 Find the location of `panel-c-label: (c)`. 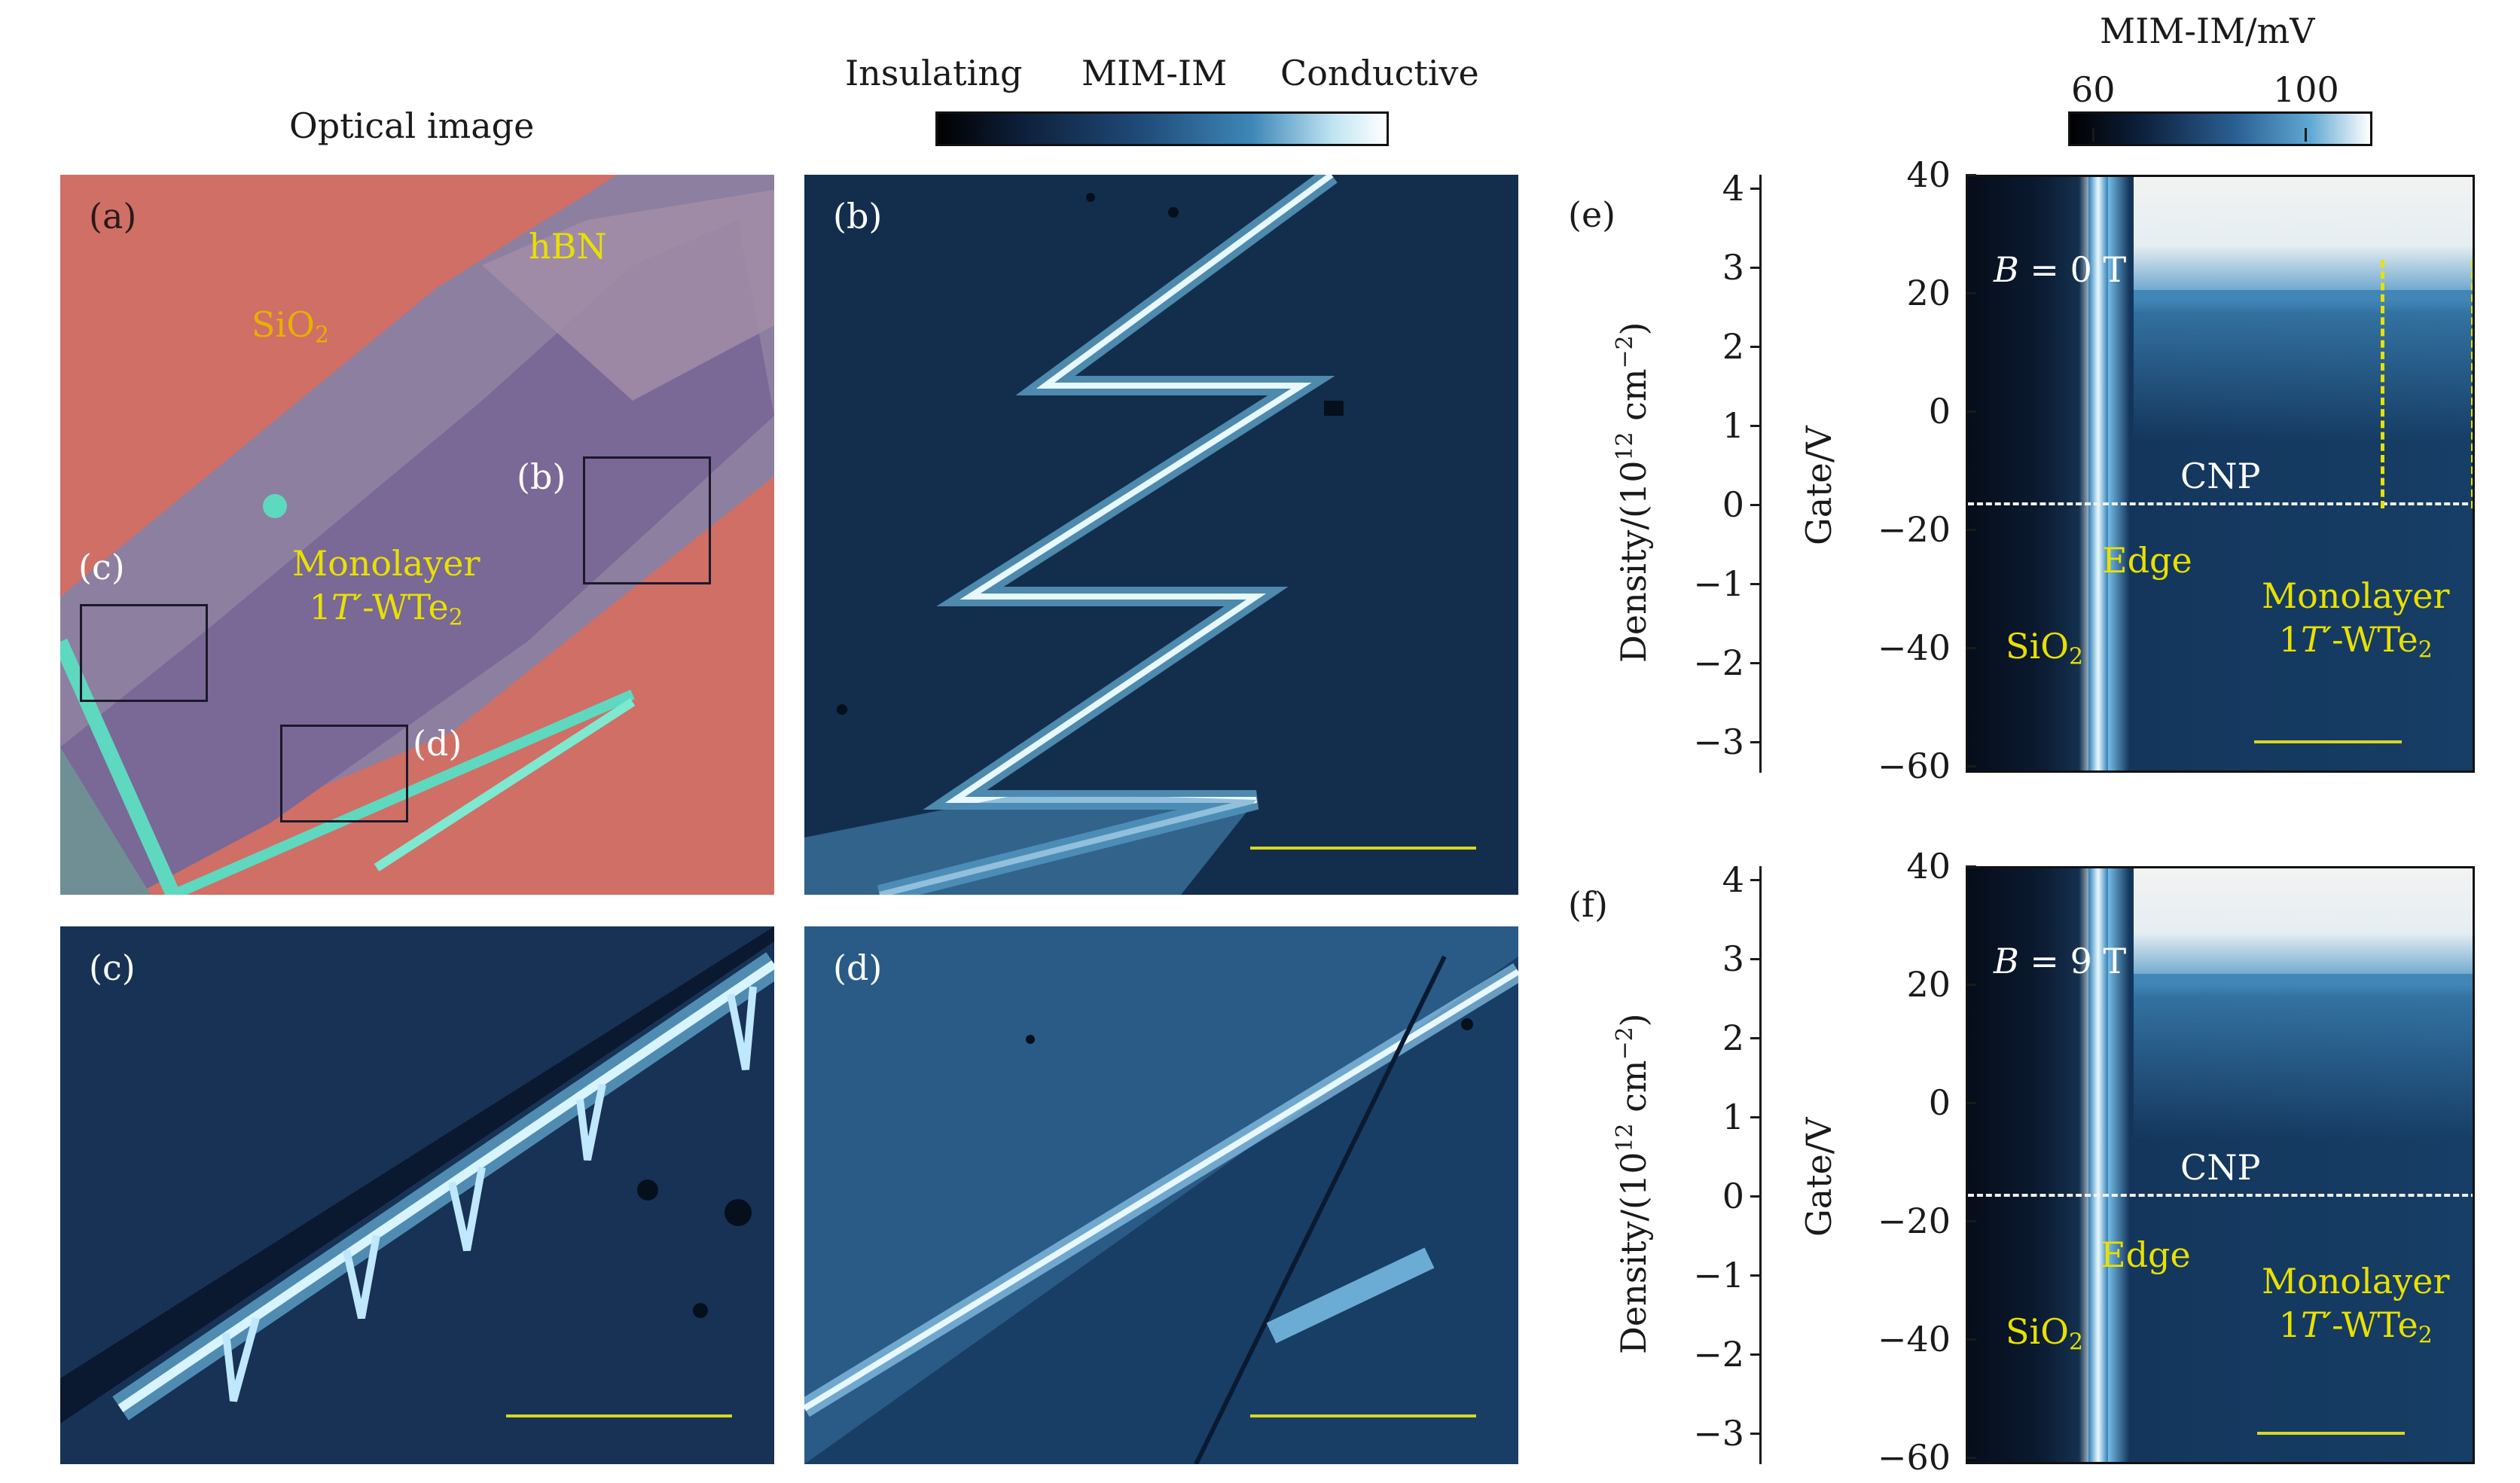

panel-c-label: (c) is located at coordinates (112, 967).